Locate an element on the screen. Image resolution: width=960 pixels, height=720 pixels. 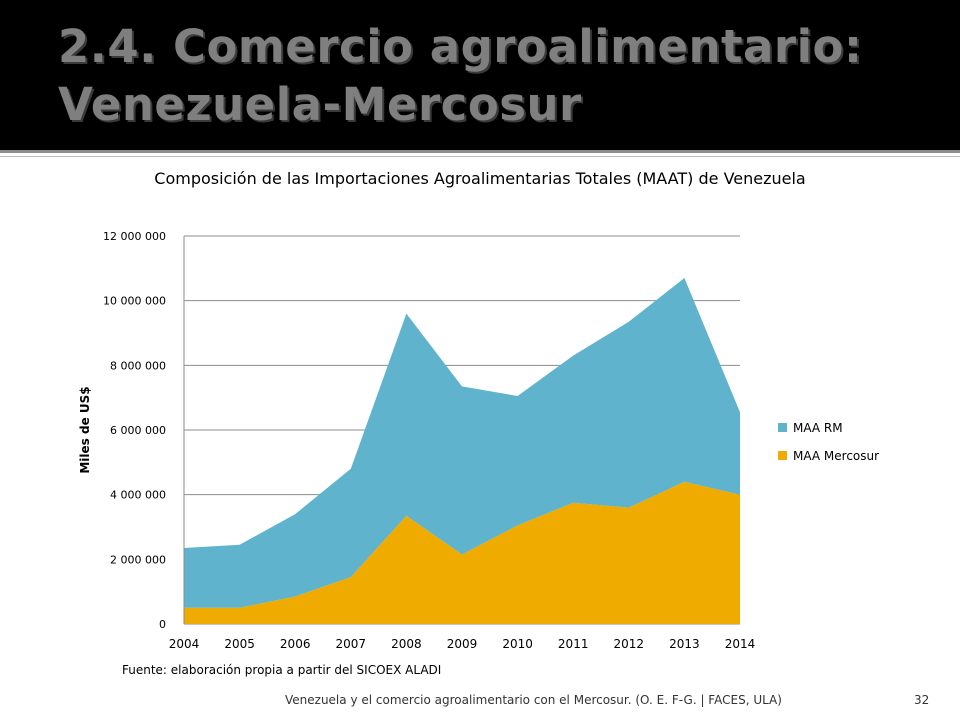
x-tick-label: 2012 is located at coordinates (629, 644).